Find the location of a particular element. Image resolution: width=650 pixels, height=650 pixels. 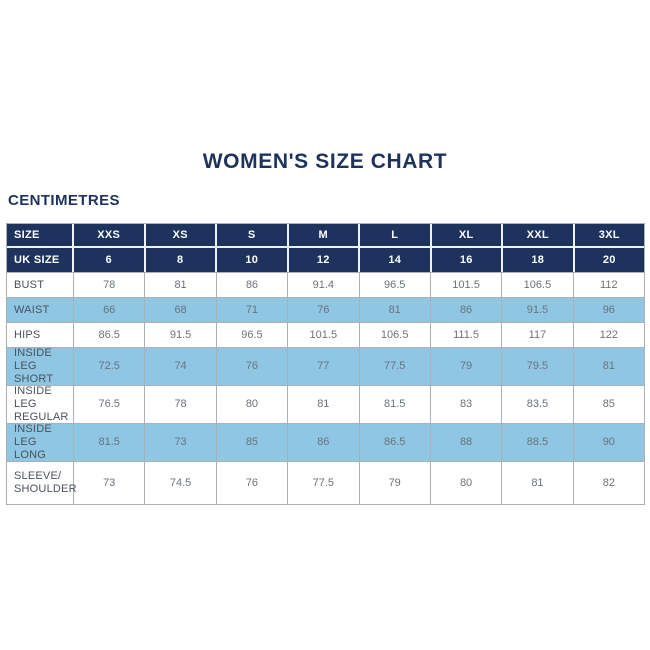

waist-row: WAIST 66 68 71 76 81 86 91.5 96 is located at coordinates (325, 309).